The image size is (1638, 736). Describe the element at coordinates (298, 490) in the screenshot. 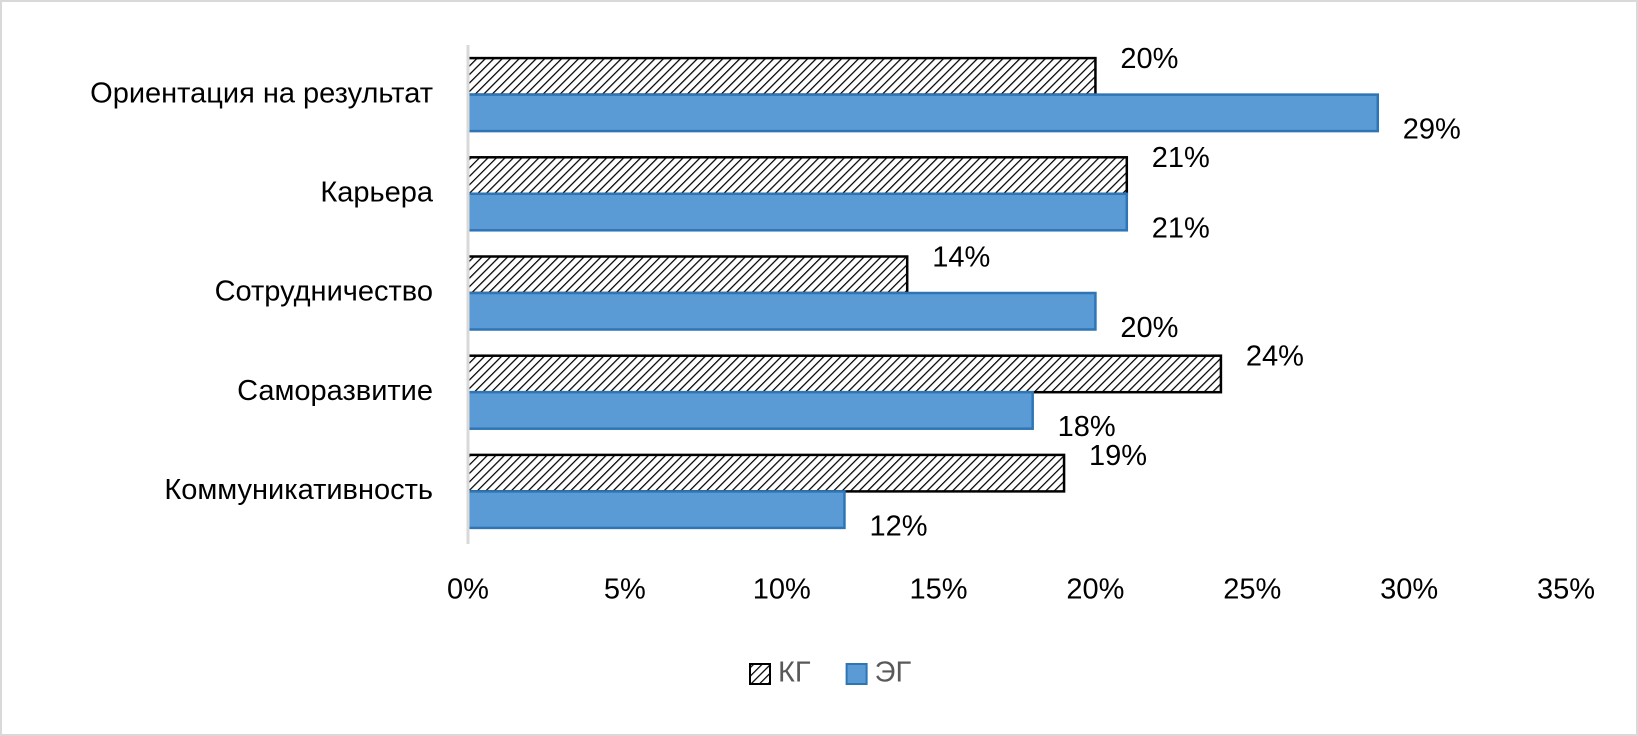

I see `y-tick-label: Коммуникативность` at that location.